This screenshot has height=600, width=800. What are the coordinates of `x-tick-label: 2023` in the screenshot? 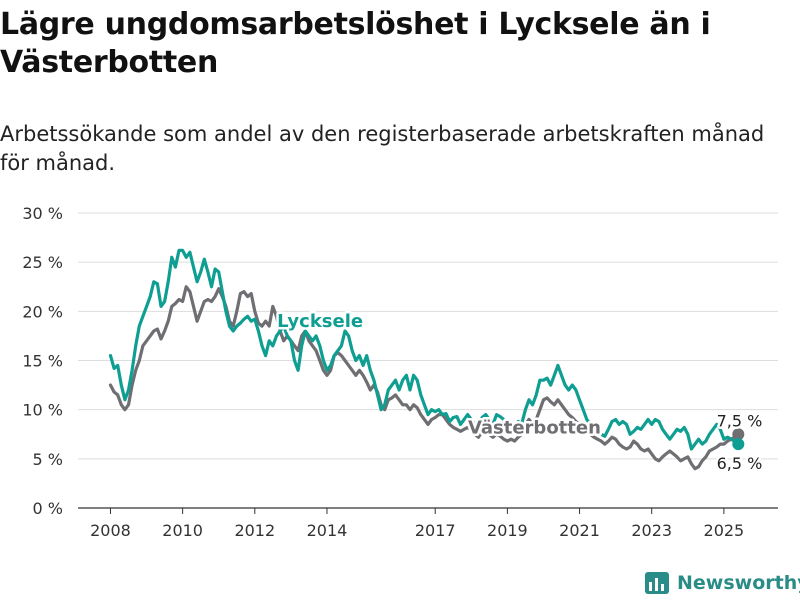 It's located at (651, 530).